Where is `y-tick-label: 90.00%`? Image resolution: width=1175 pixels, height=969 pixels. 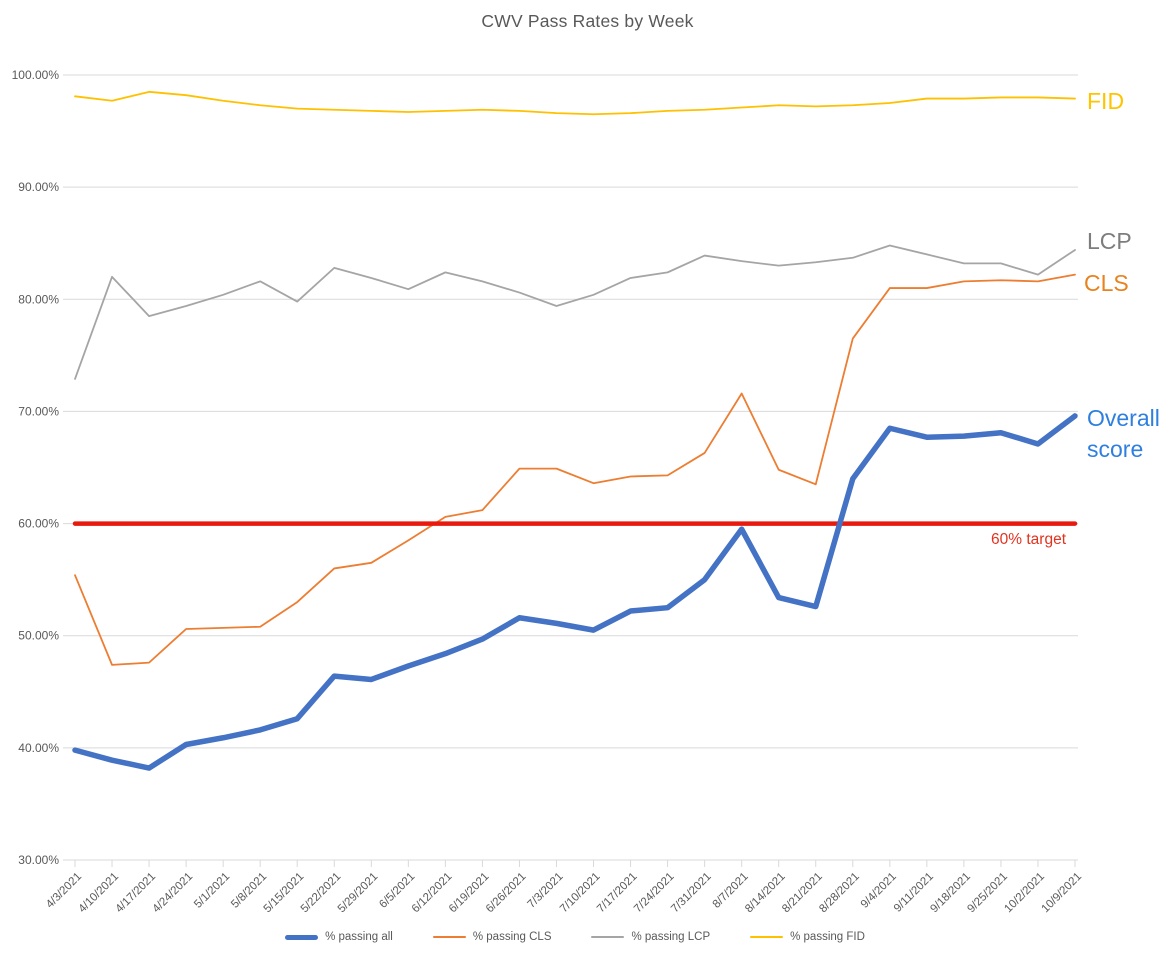 y-tick-label: 90.00% is located at coordinates (38, 187).